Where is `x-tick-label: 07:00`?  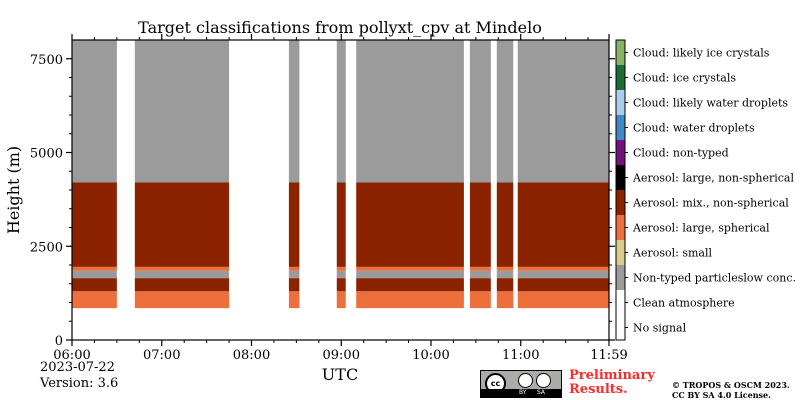
x-tick-label: 07:00 is located at coordinates (161, 355).